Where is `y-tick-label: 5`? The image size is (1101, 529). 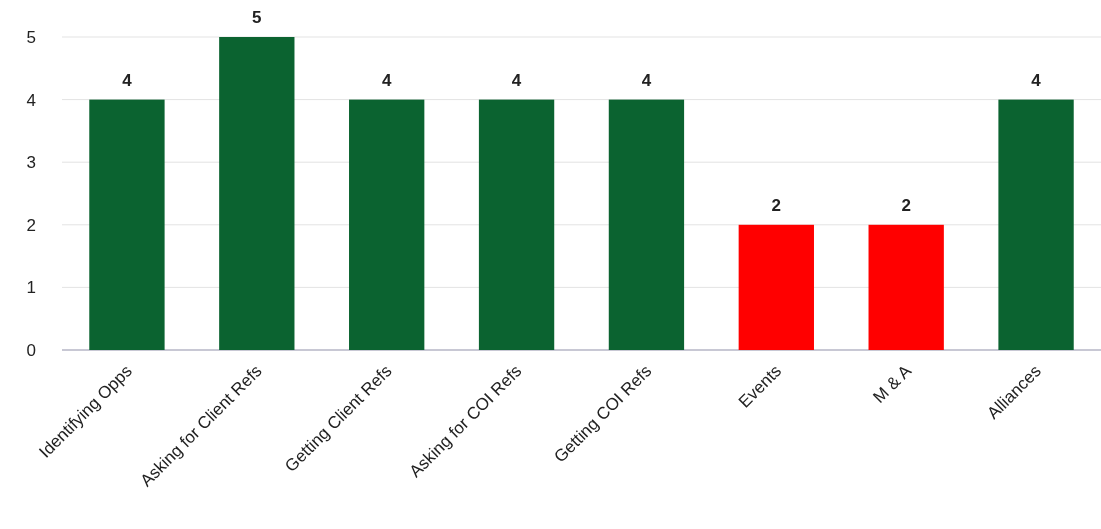
y-tick-label: 5 is located at coordinates (31, 37).